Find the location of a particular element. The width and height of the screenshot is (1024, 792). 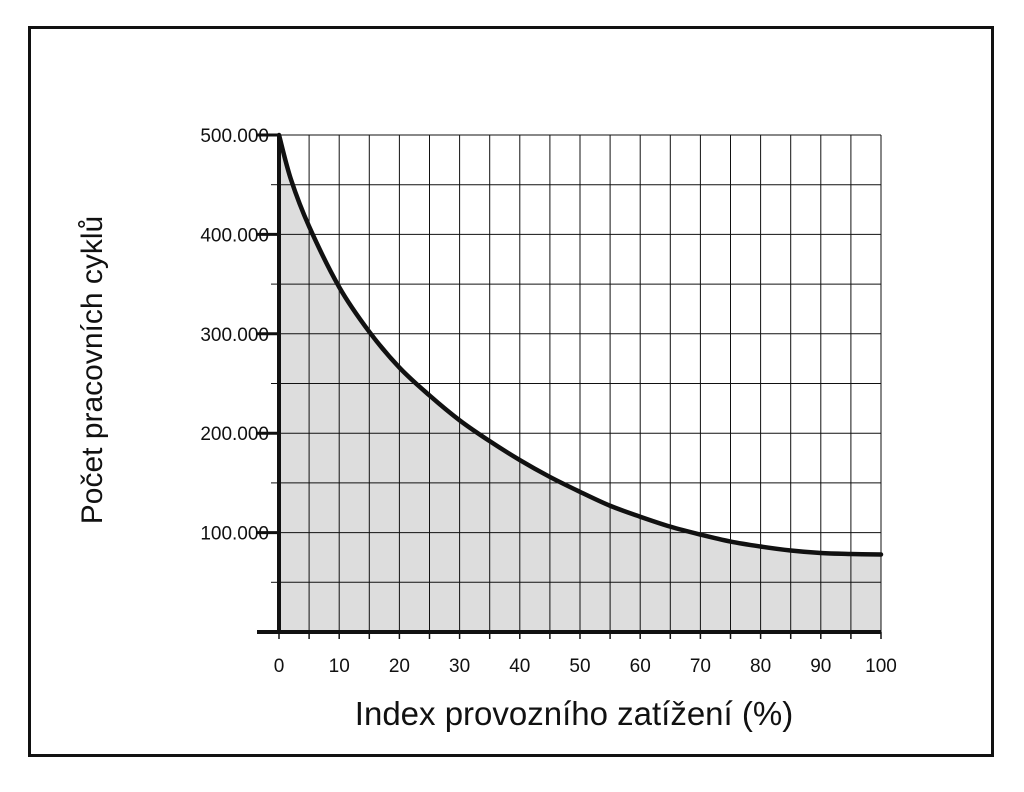

y-tick-label: 200.000 is located at coordinates (234, 434).